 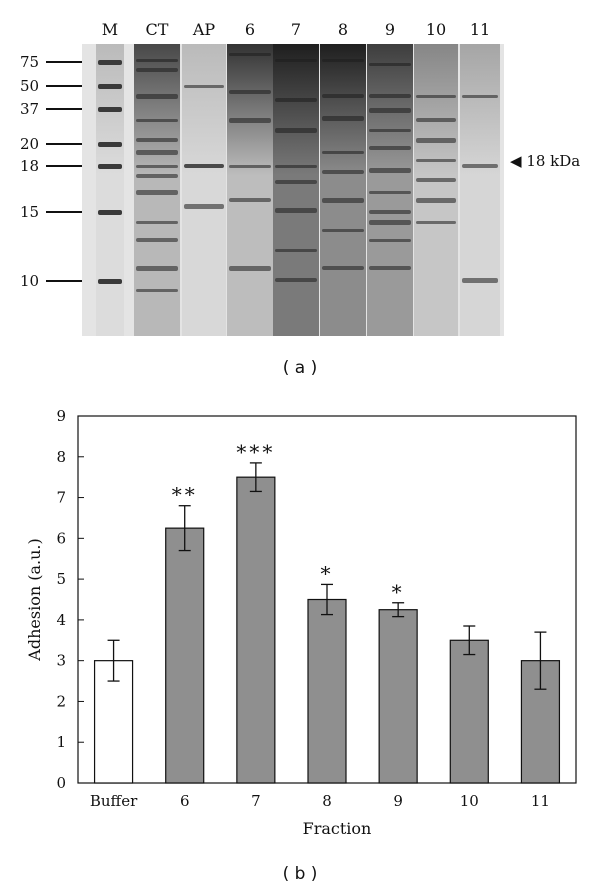 I want to click on x-tick-label: 8, so click(x=327, y=801).